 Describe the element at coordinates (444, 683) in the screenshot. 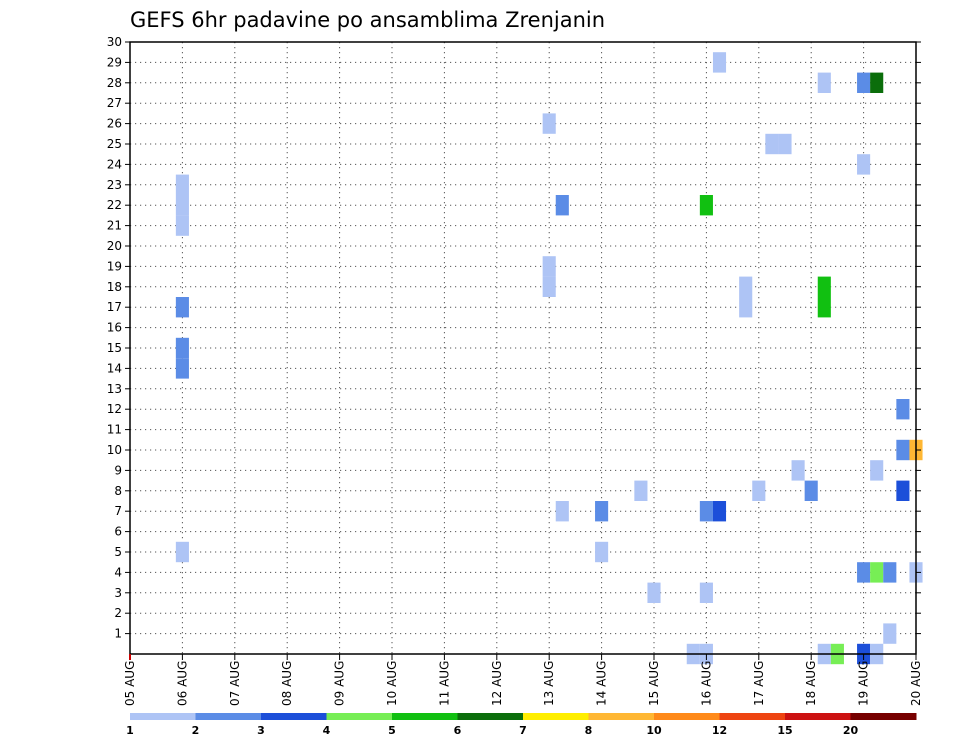

I see `x-tick-label: 11 AUG` at that location.